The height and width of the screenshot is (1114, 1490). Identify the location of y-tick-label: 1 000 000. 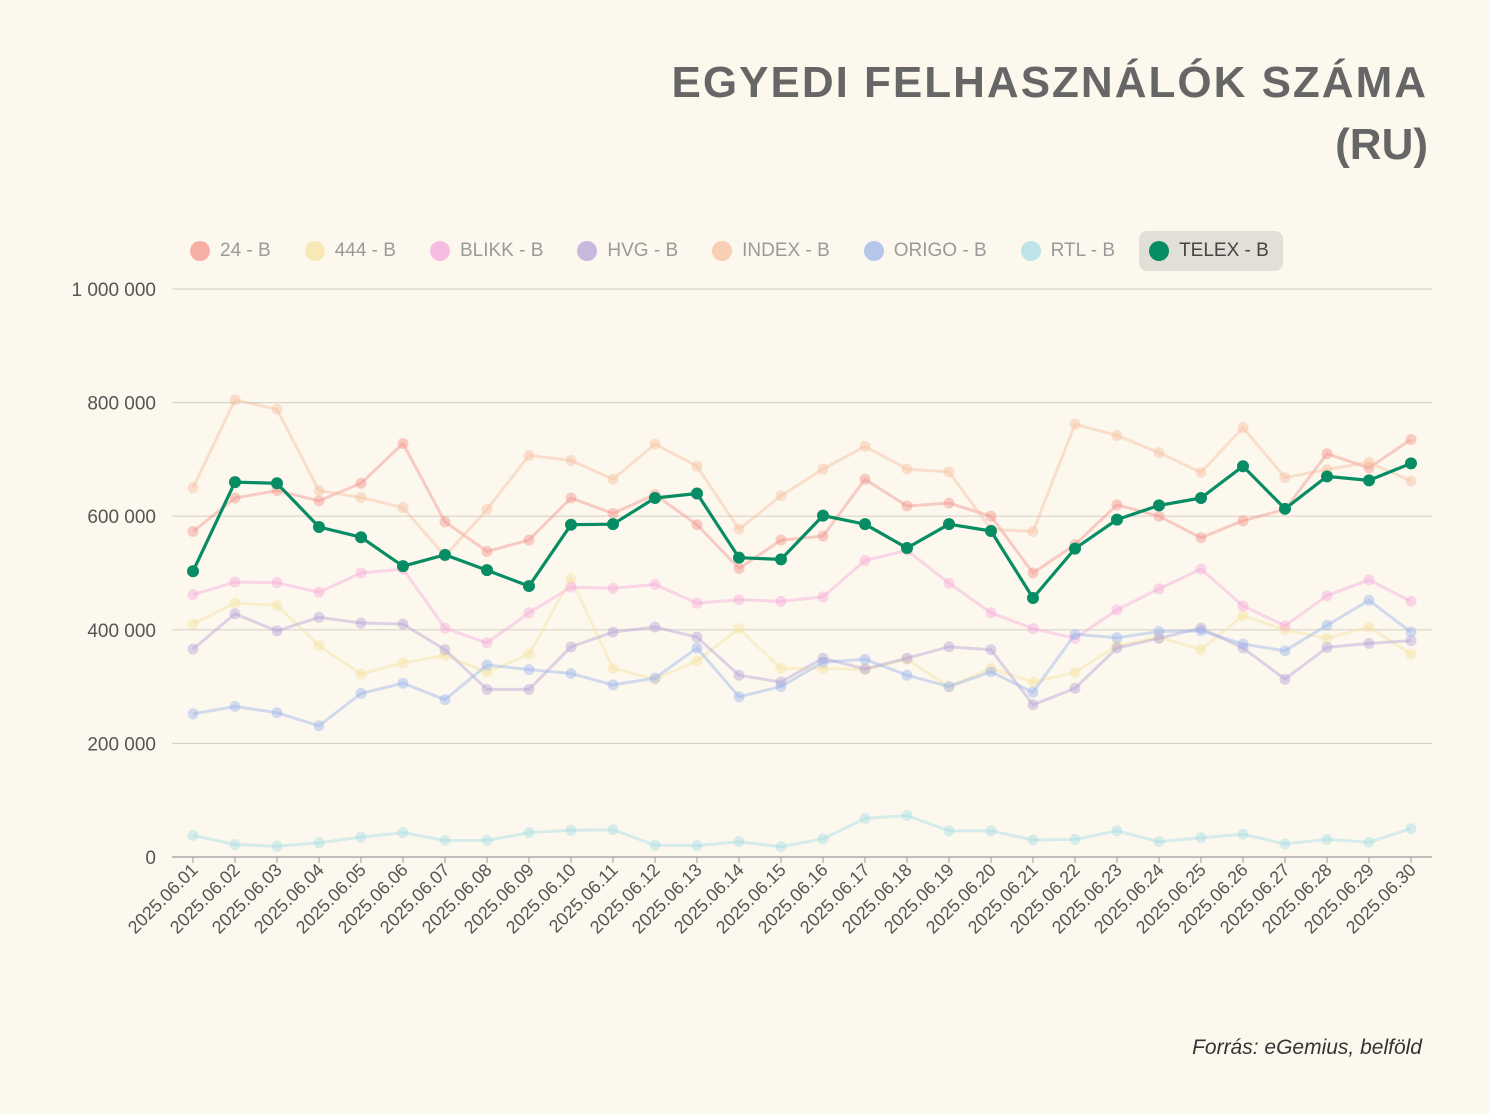
(113, 290).